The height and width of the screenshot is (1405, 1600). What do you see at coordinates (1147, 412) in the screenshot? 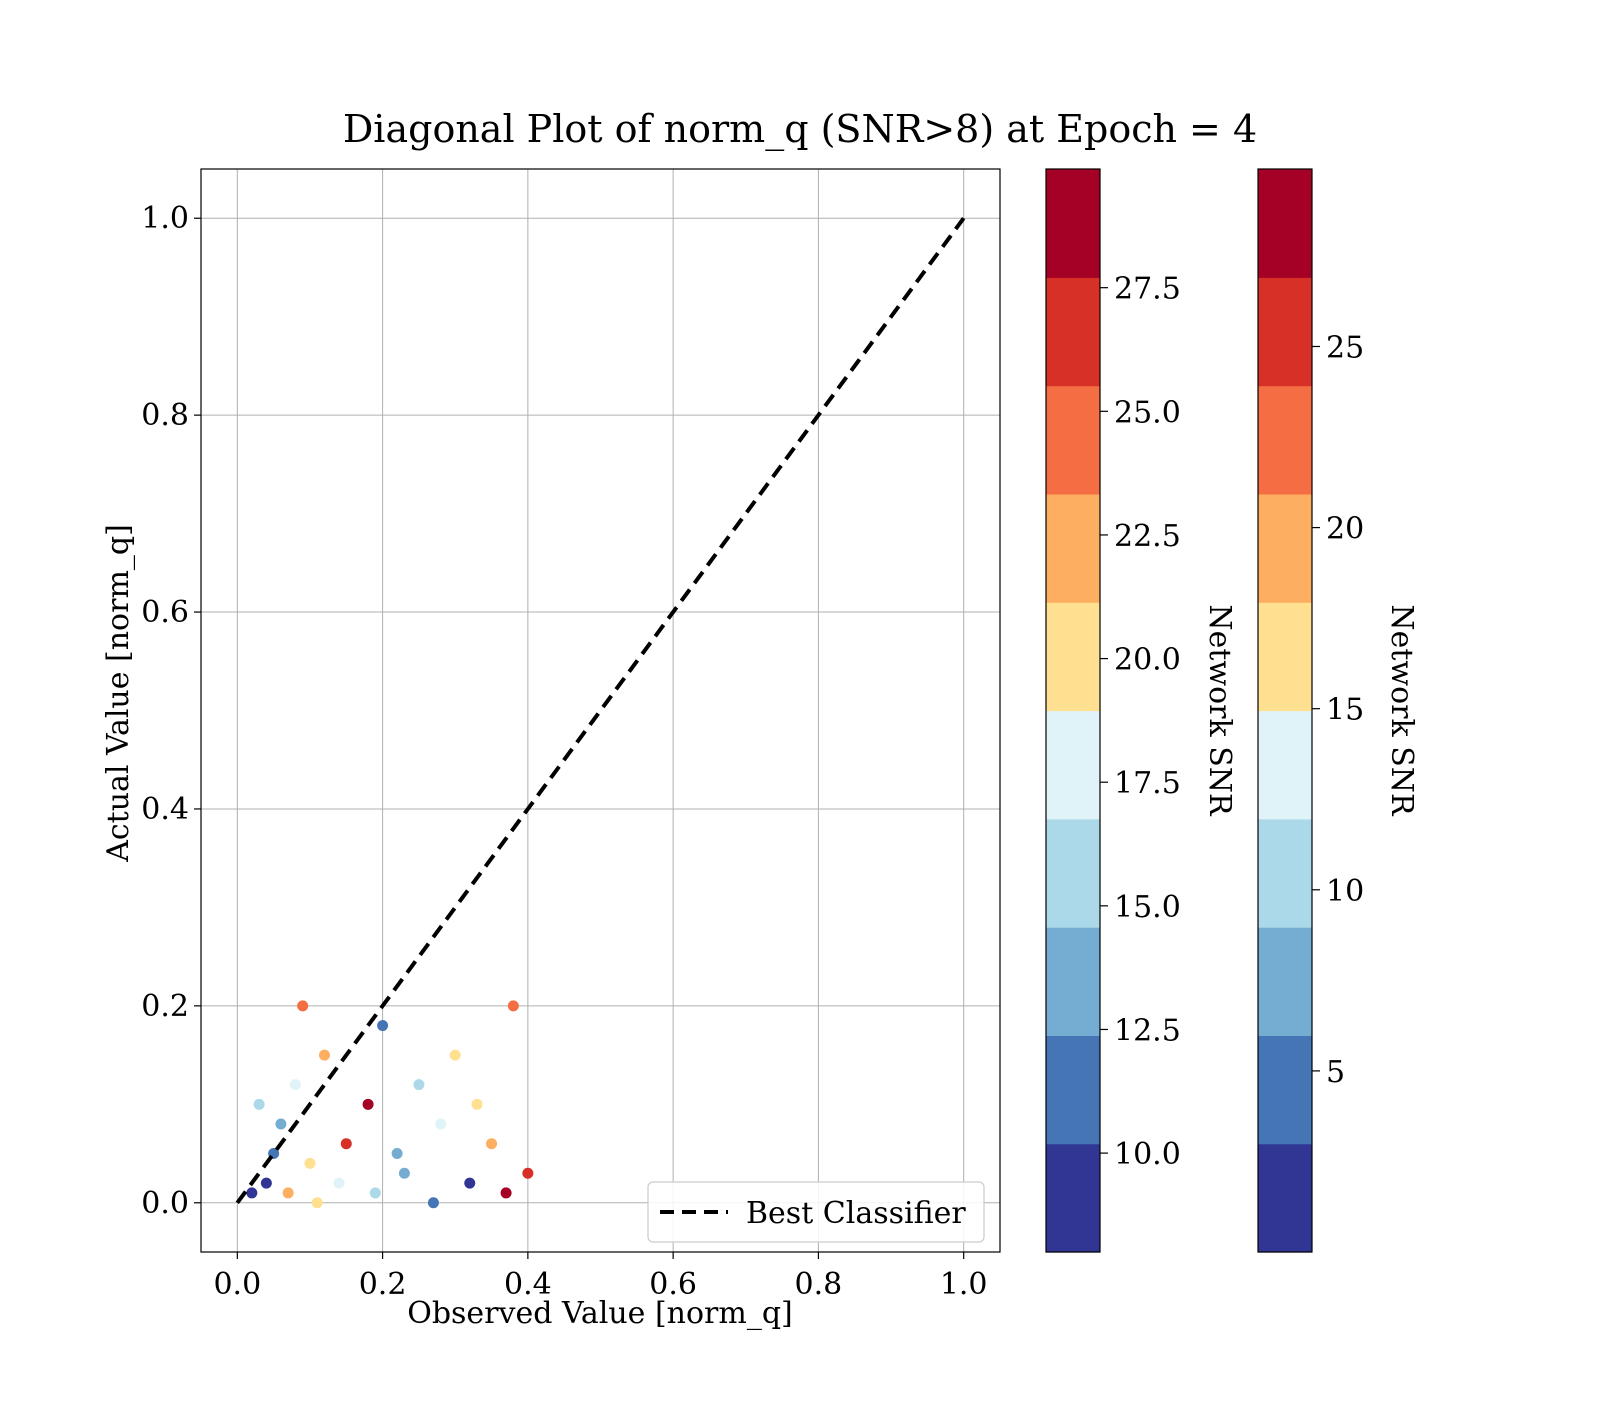
I see `colorbar-tick-label: 25.0` at bounding box center [1147, 412].